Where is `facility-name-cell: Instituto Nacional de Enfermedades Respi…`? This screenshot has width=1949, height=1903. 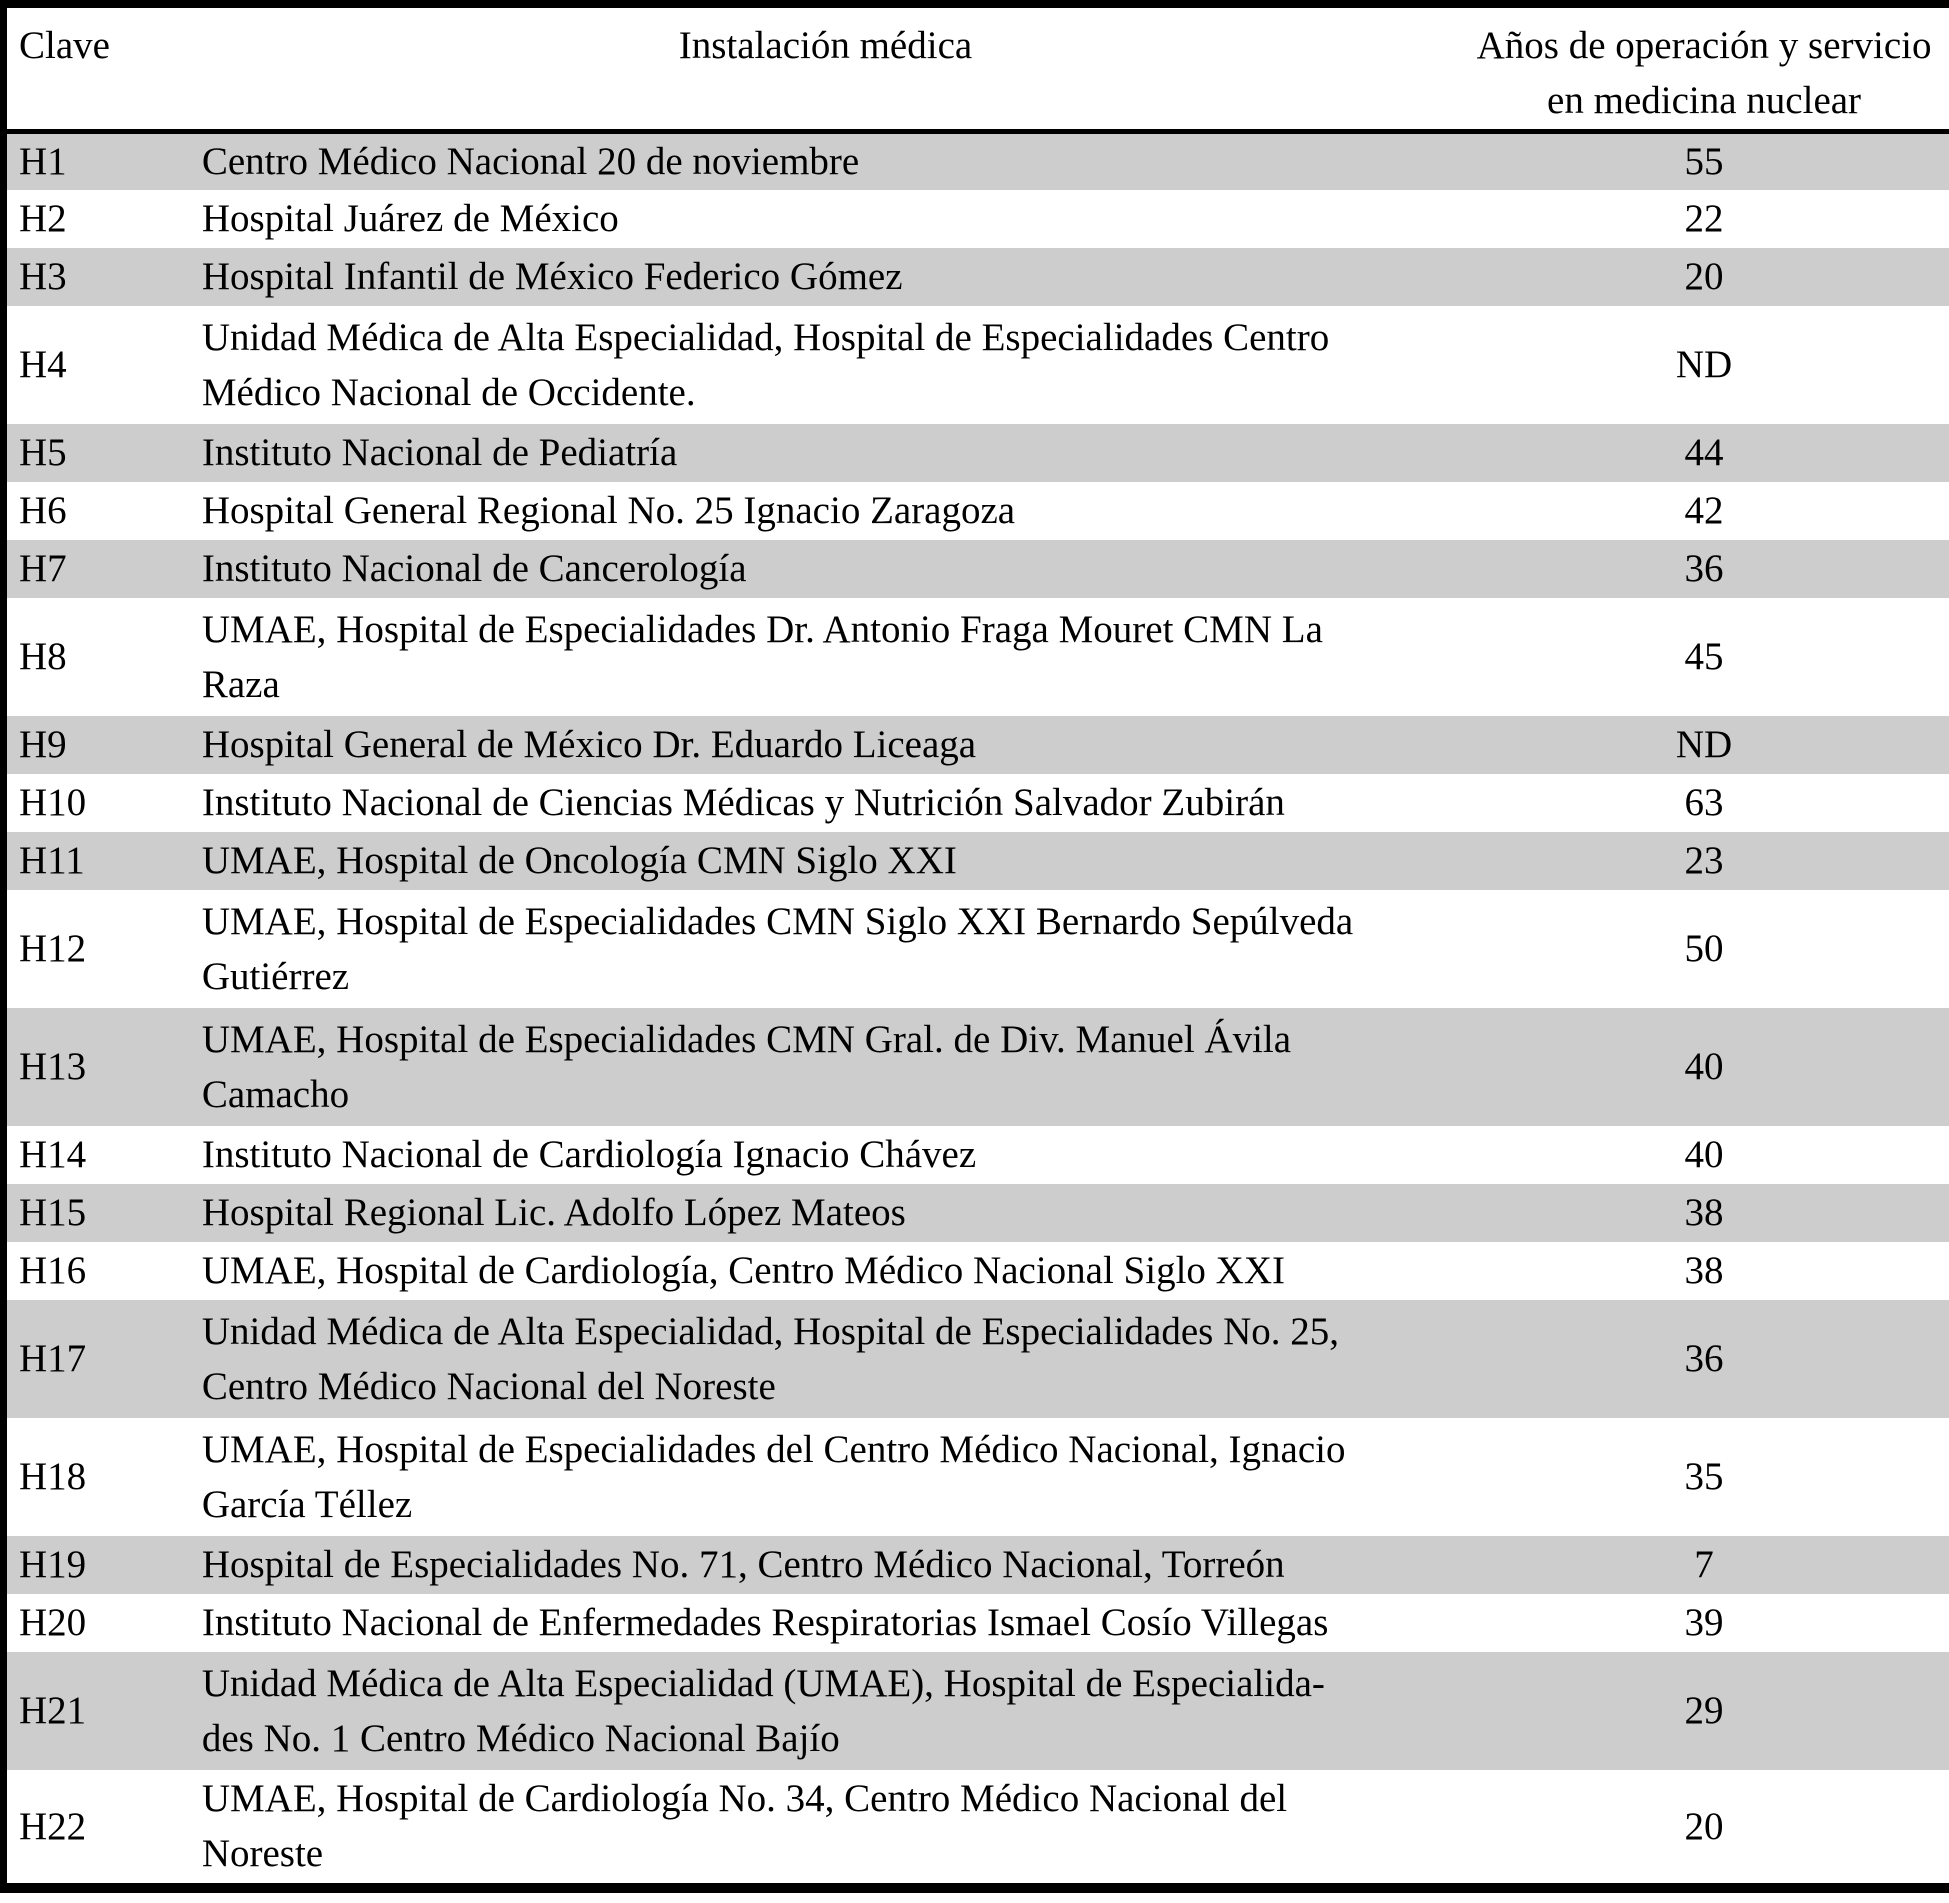
facility-name-cell: Instituto Nacional de Enfermedades Respi… is located at coordinates (765, 1622).